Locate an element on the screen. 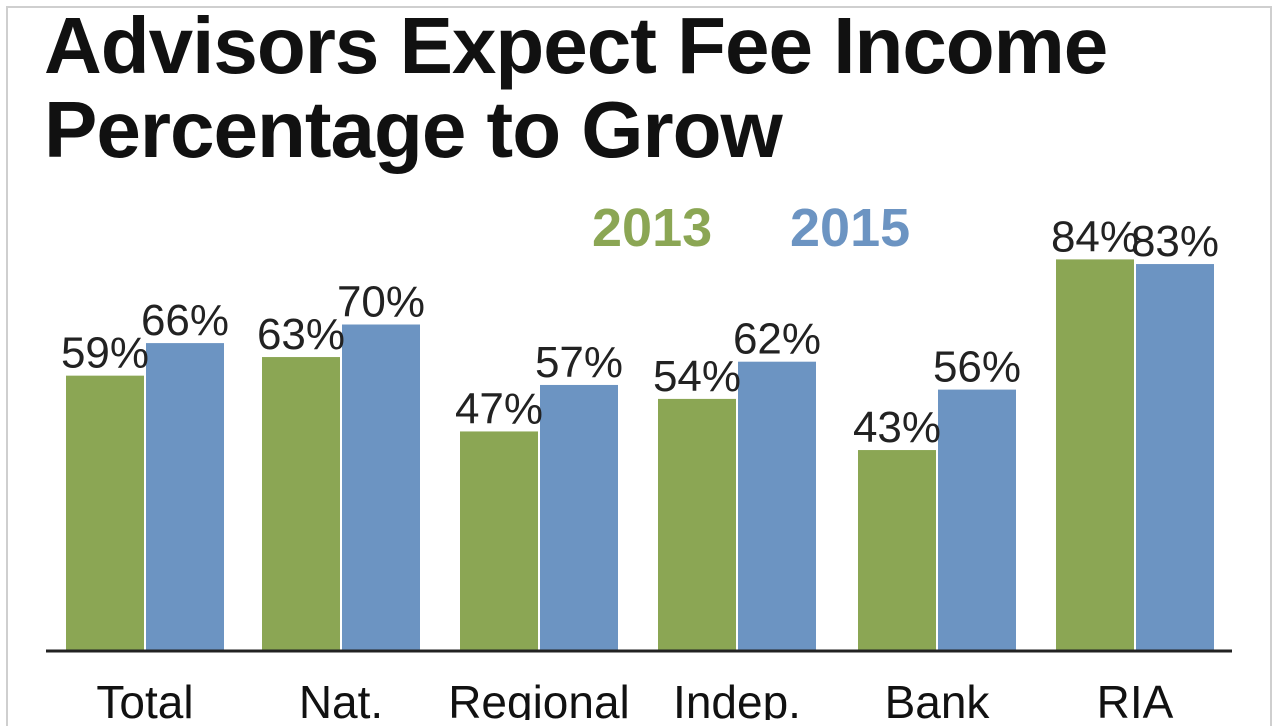 This screenshot has width=1280, height=726. value-label-2013-bank: 43% is located at coordinates (897, 427).